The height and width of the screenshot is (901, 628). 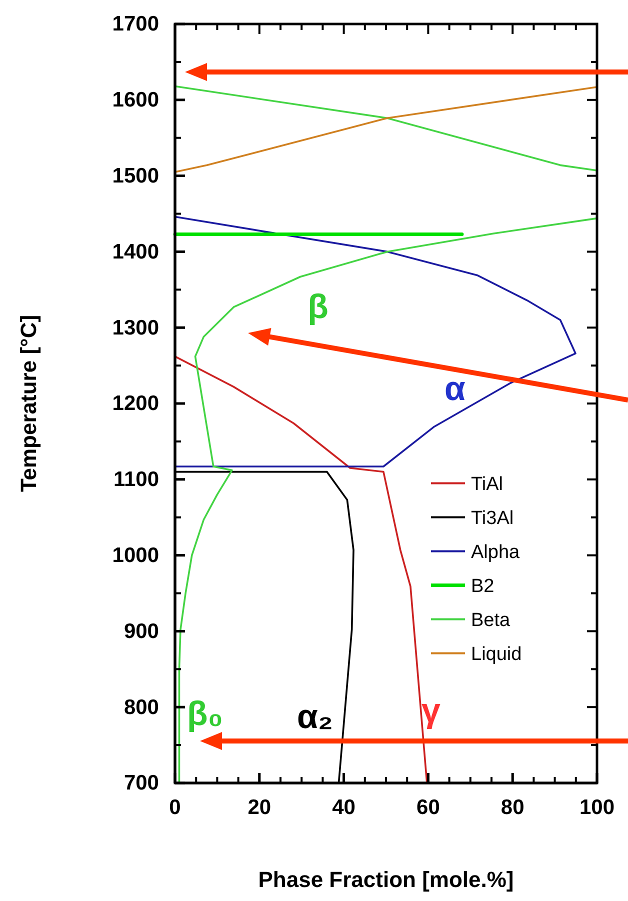 I want to click on legend-label: TiAl, so click(x=487, y=485).